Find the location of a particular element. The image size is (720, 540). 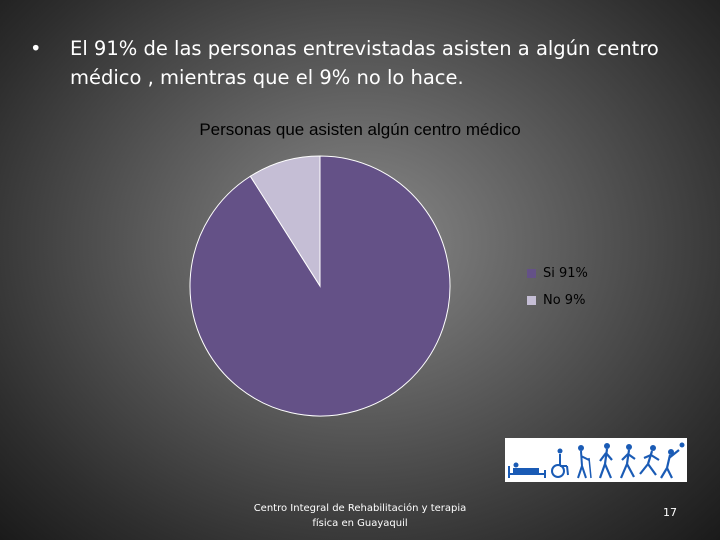

legend-item-si: Si 91% is located at coordinates (557, 274).